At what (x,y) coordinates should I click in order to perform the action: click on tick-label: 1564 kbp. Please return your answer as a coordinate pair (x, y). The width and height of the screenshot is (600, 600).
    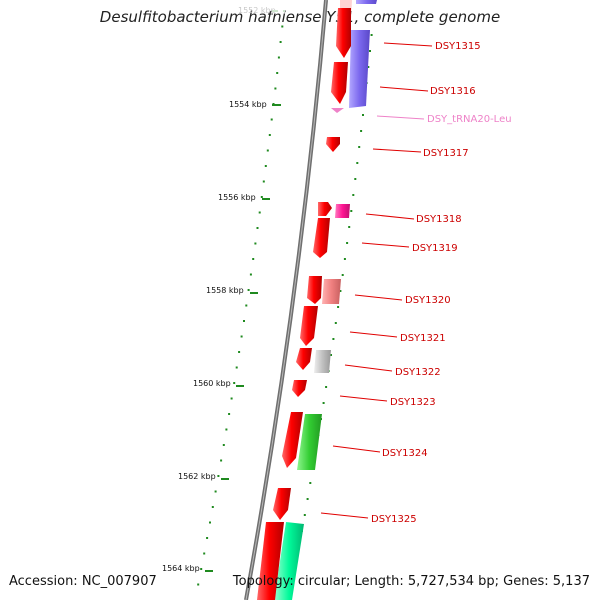
    Looking at the image, I should click on (181, 568).